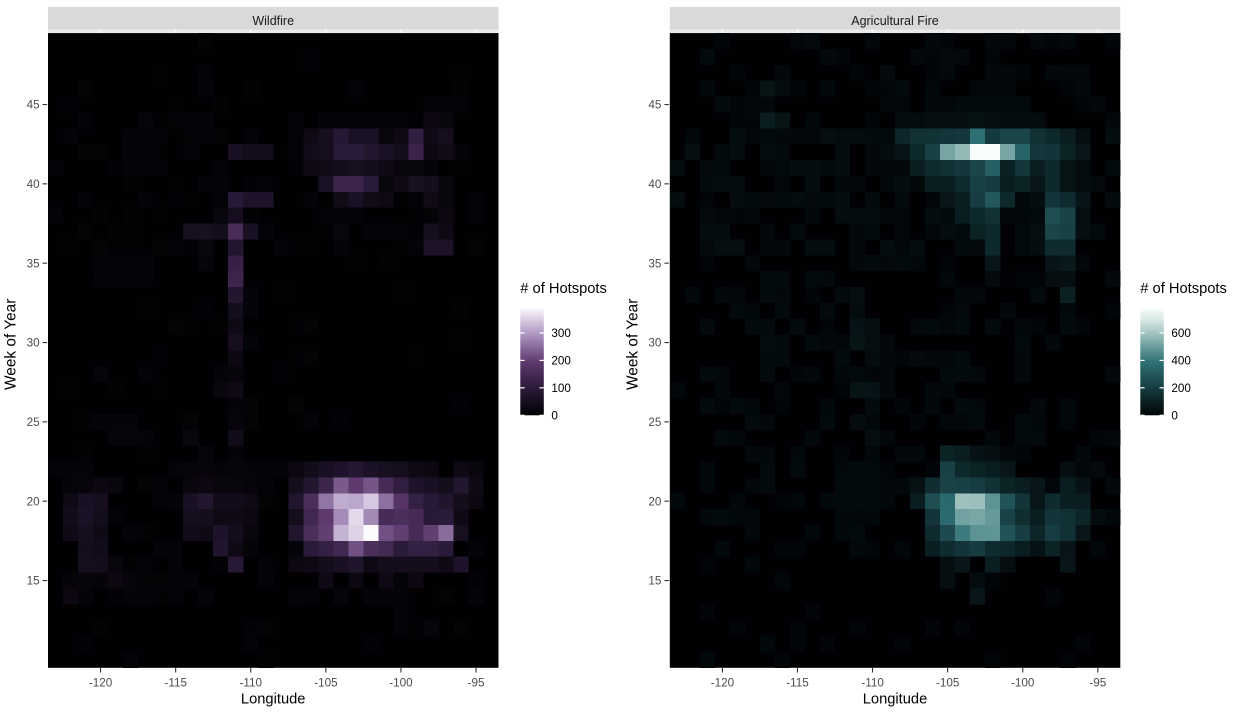 Image resolution: width=1243 pixels, height=719 pixels. What do you see at coordinates (561, 388) in the screenshot?
I see `svg-text: 100` at bounding box center [561, 388].